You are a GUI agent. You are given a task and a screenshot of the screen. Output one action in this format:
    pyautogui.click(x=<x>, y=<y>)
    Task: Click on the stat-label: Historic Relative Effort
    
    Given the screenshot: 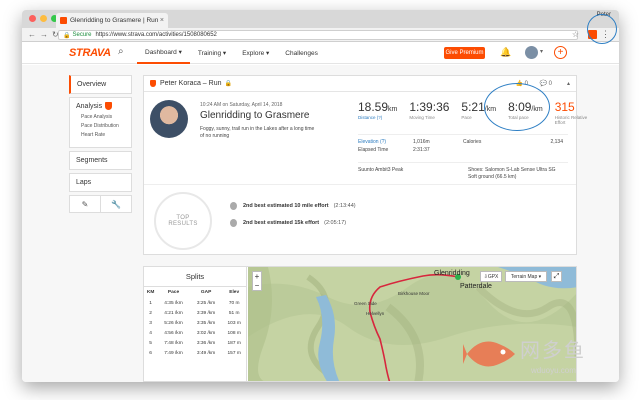 What is the action you would take?
    pyautogui.click(x=571, y=120)
    